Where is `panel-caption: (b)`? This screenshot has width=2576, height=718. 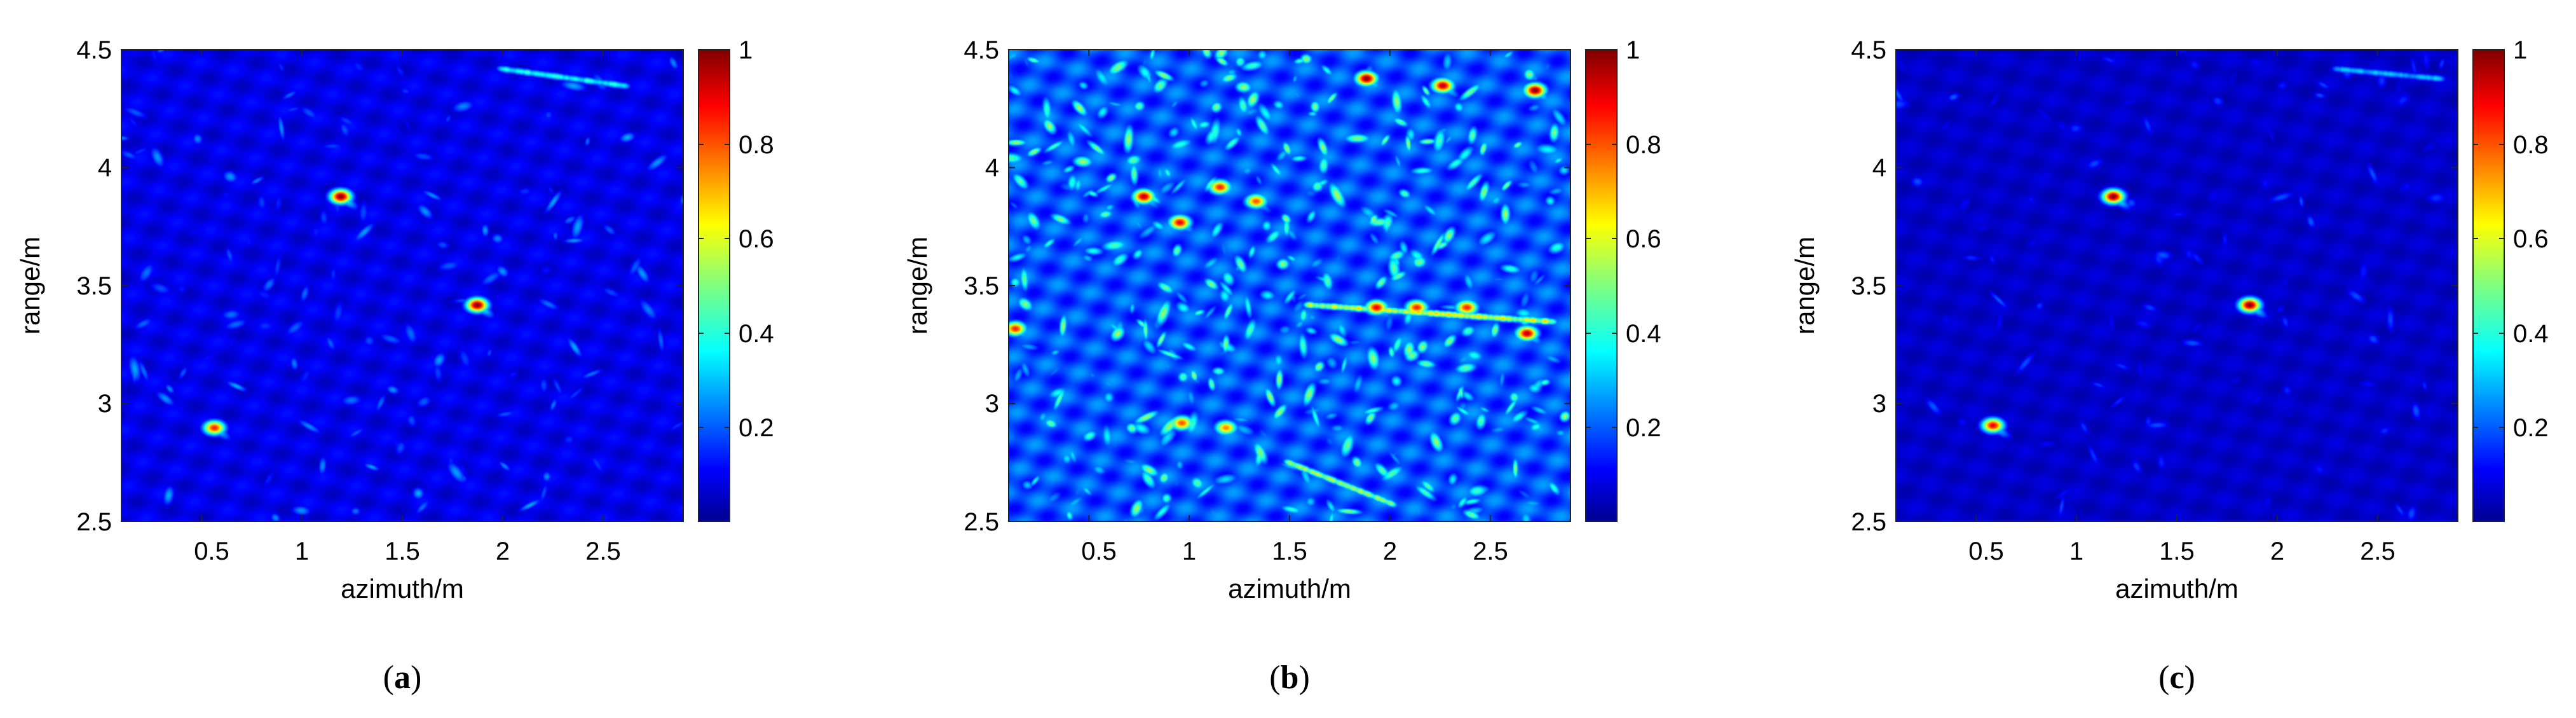 panel-caption: (b) is located at coordinates (1289, 677).